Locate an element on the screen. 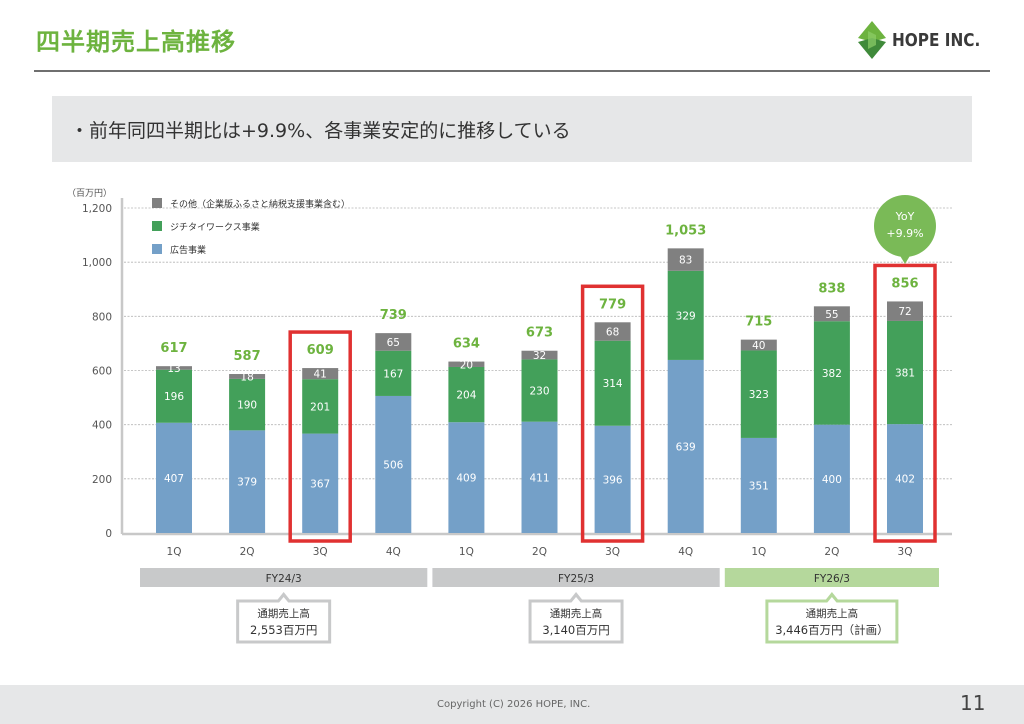  bar-value-label: 351 is located at coordinates (759, 486).